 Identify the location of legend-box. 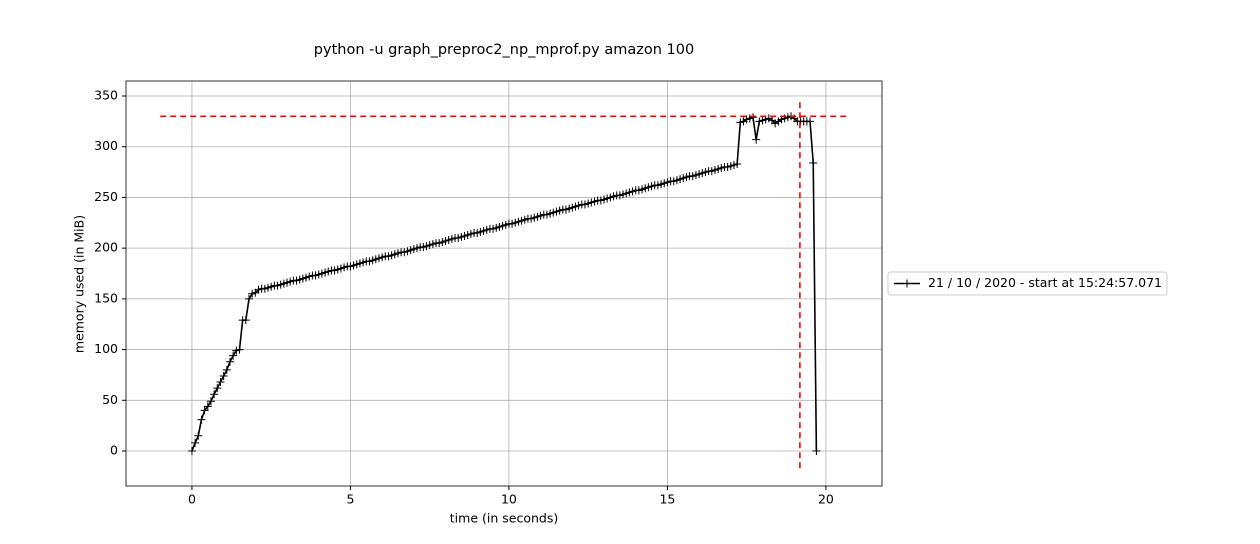
(1027, 283).